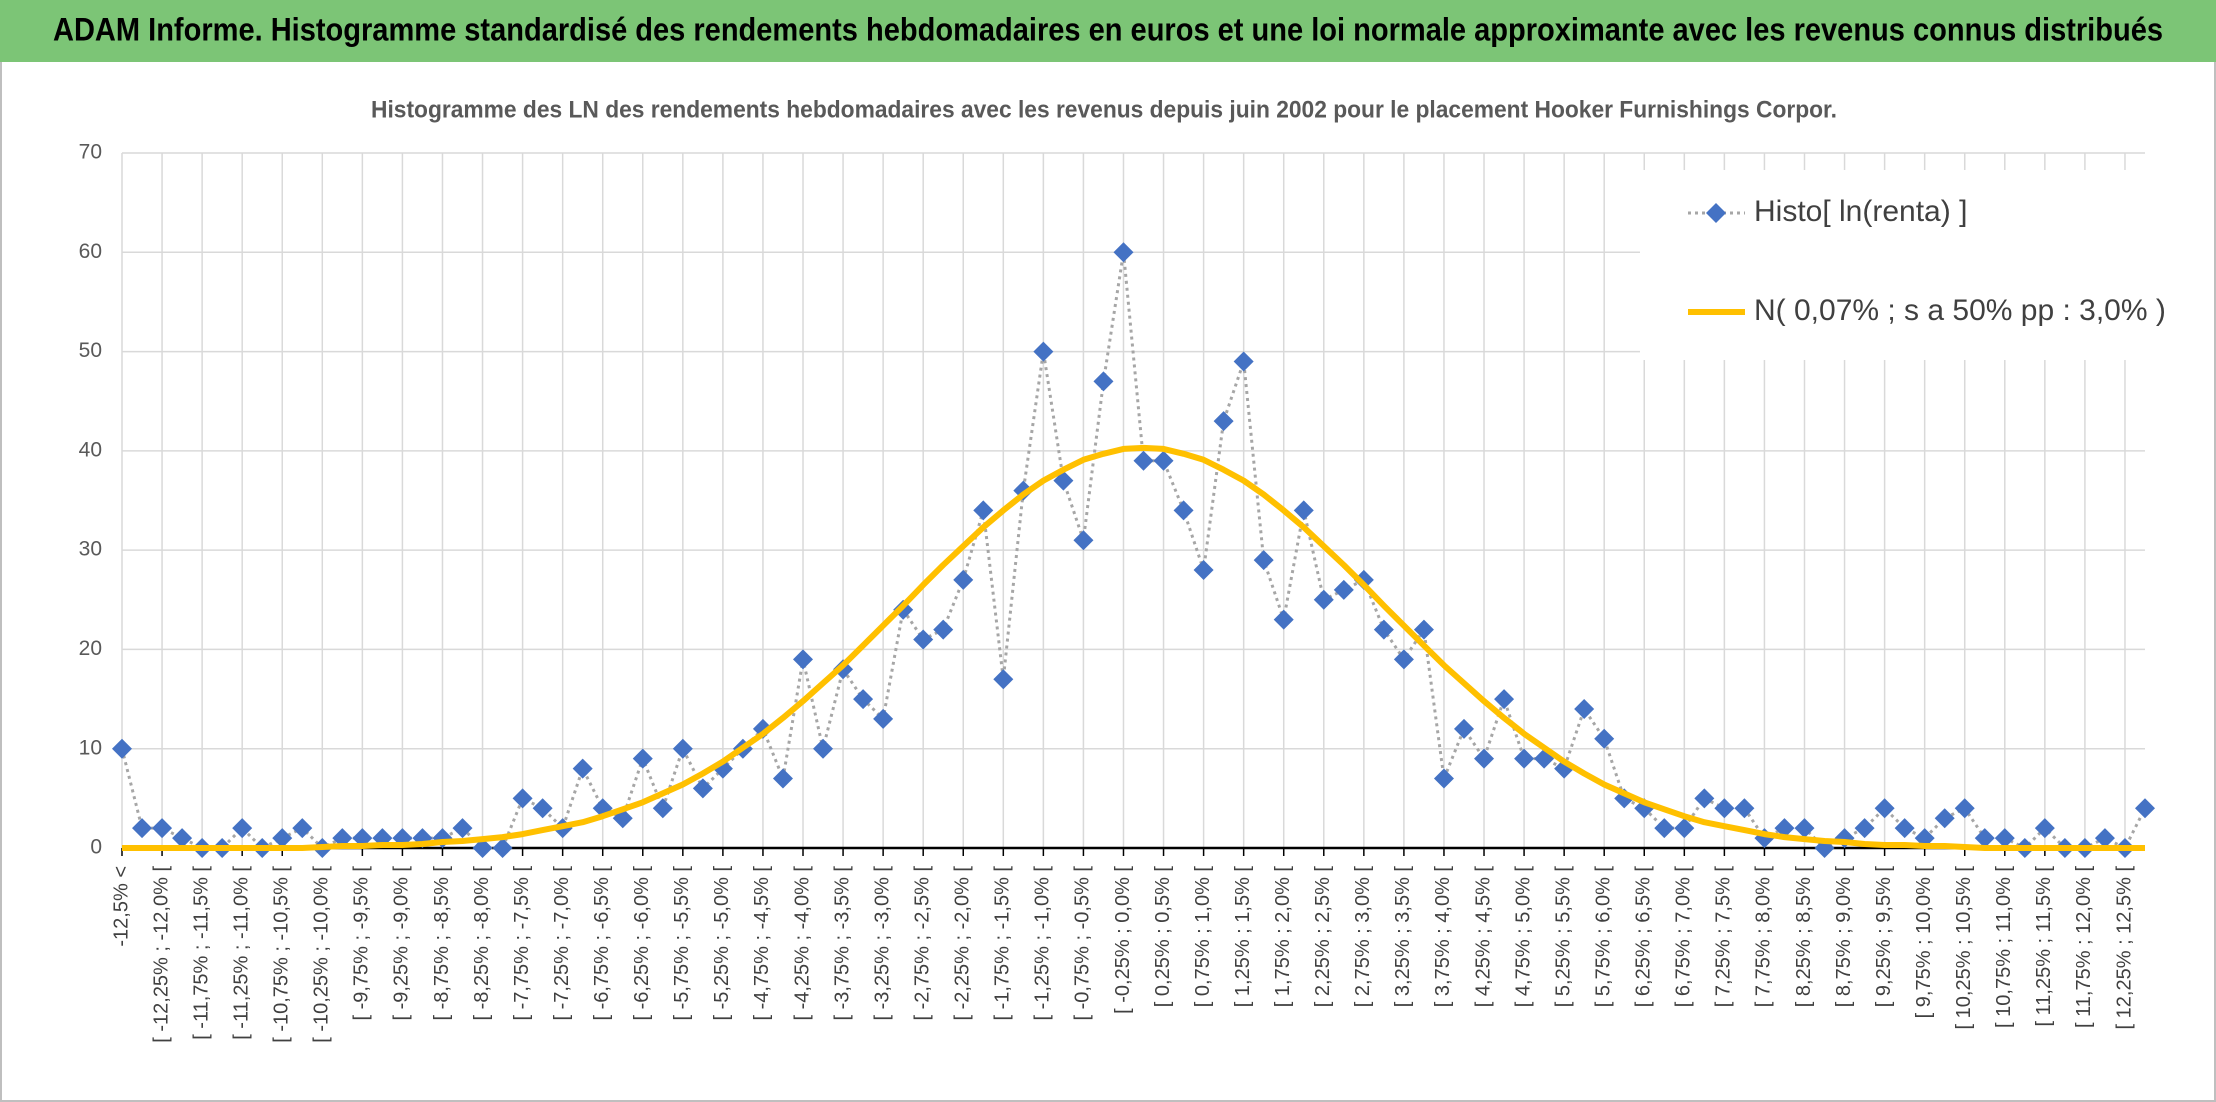 This screenshot has width=2216, height=1102. Describe the element at coordinates (802, 943) in the screenshot. I see `x-tick-label: [ -4,25% ; -4,0% [` at that location.